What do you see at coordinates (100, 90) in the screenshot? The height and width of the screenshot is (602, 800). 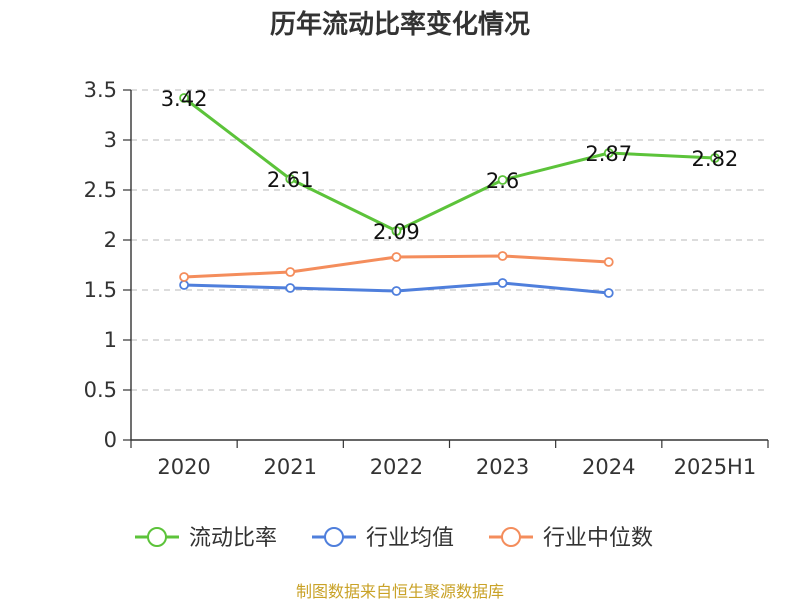 I see `y-tick-label: 3.5` at bounding box center [100, 90].